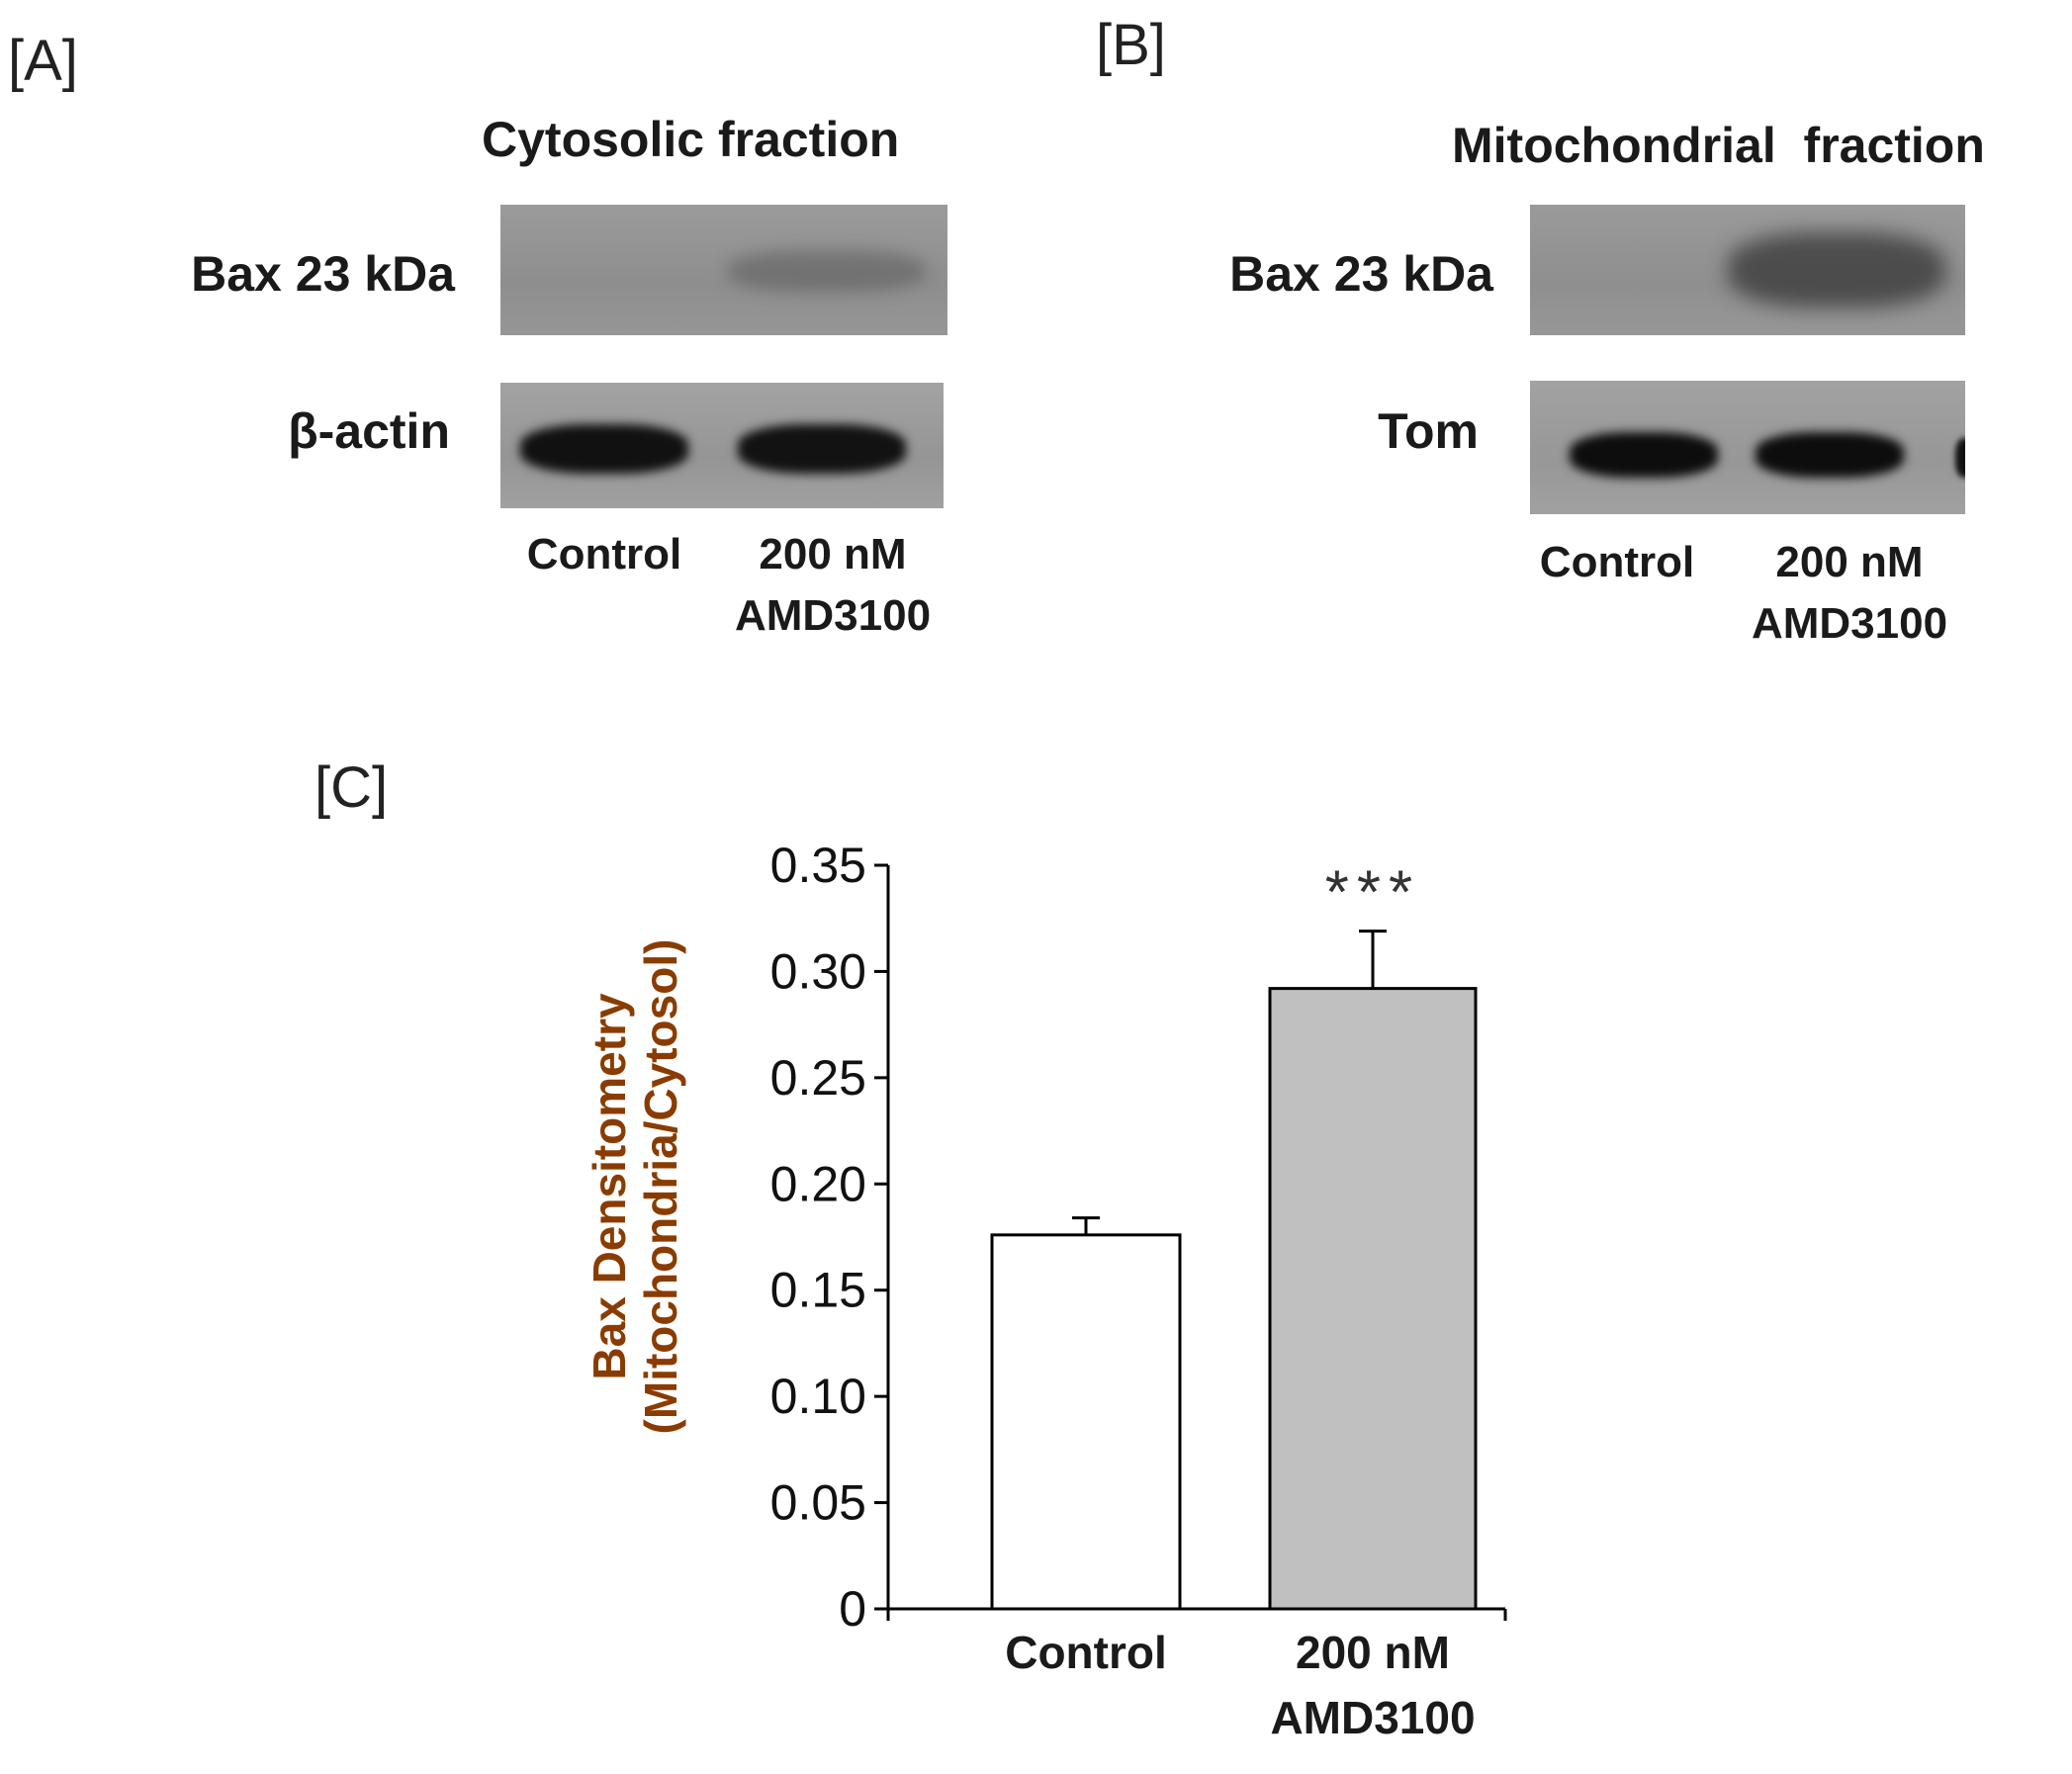 This screenshot has width=2072, height=1774. Describe the element at coordinates (818, 1183) in the screenshot. I see `y-tick-label: 0.20` at that location.